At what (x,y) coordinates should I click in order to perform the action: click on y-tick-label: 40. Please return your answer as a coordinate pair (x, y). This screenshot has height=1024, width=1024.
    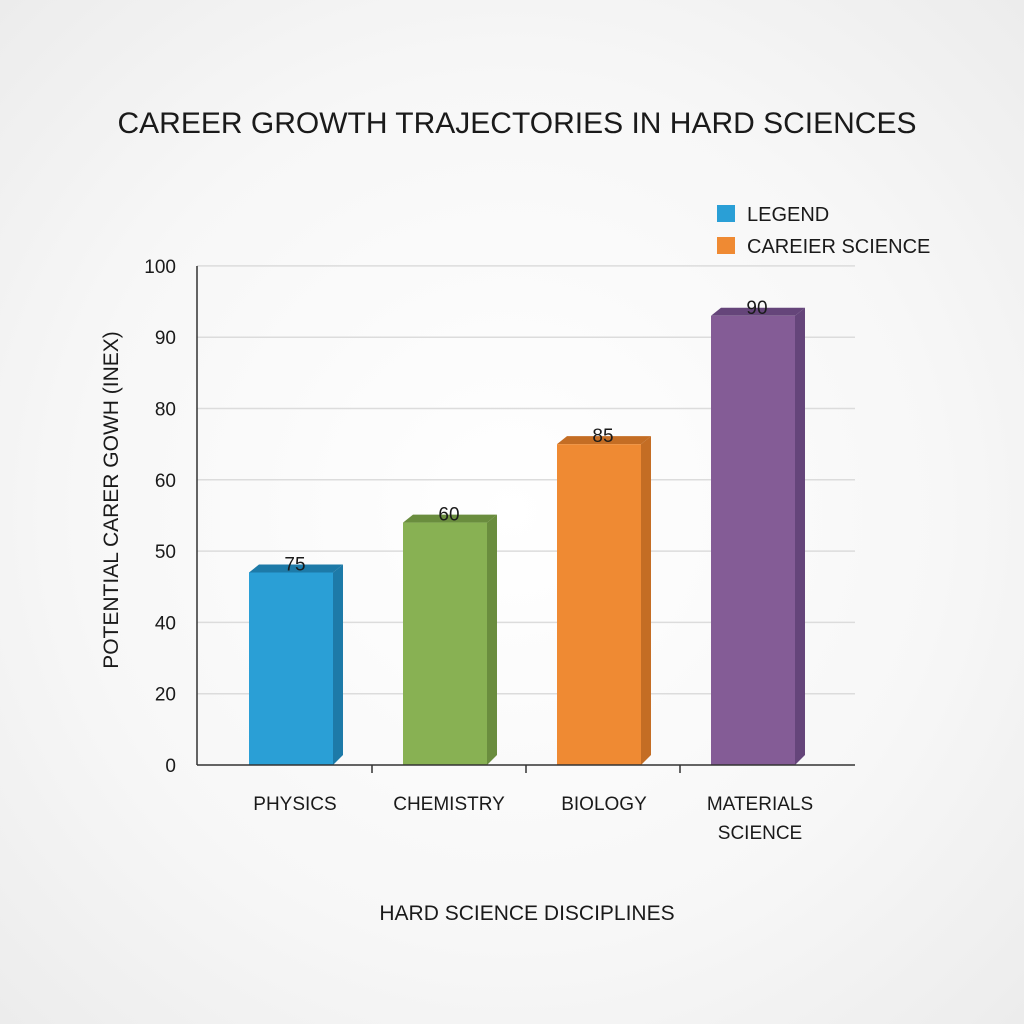
    Looking at the image, I should click on (165, 623).